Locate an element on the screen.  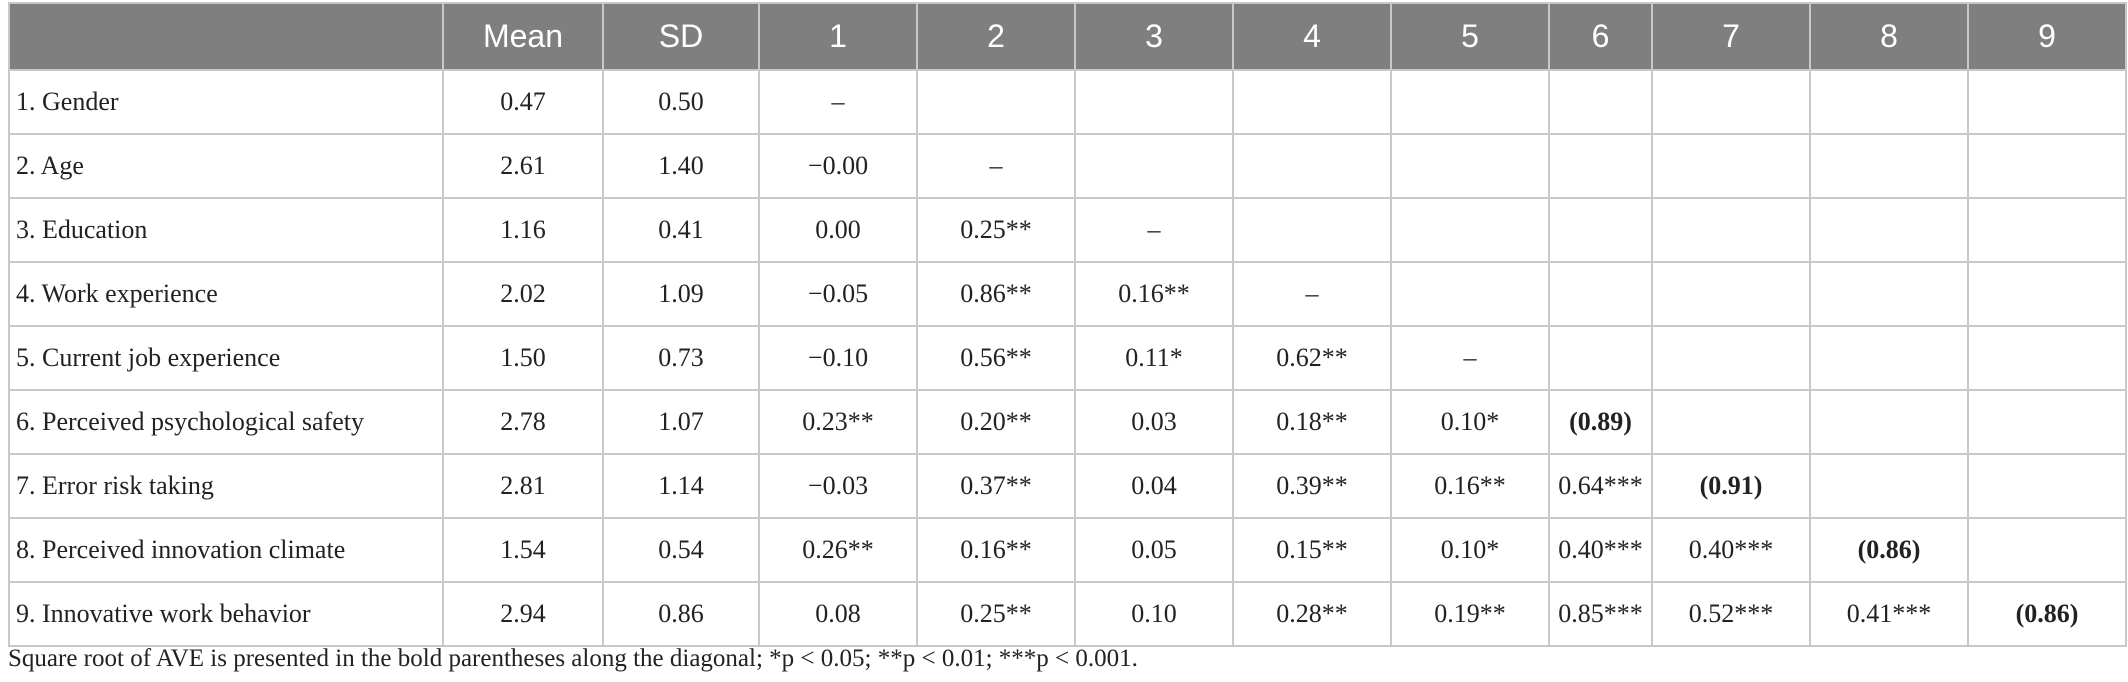
table-cell: −0.00 is located at coordinates (838, 166).